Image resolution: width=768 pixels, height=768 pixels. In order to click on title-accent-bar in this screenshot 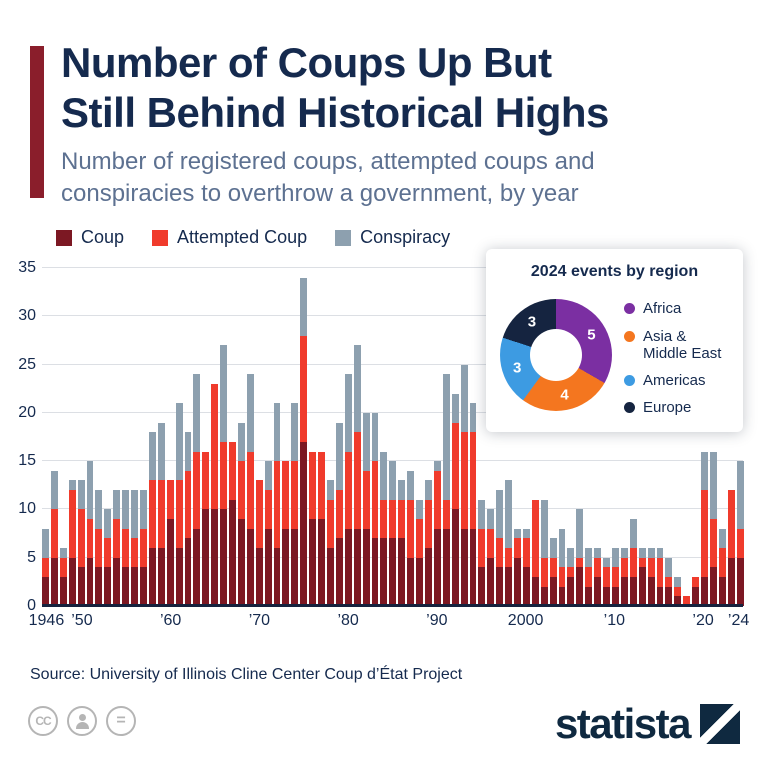, I will do `click(37, 122)`.